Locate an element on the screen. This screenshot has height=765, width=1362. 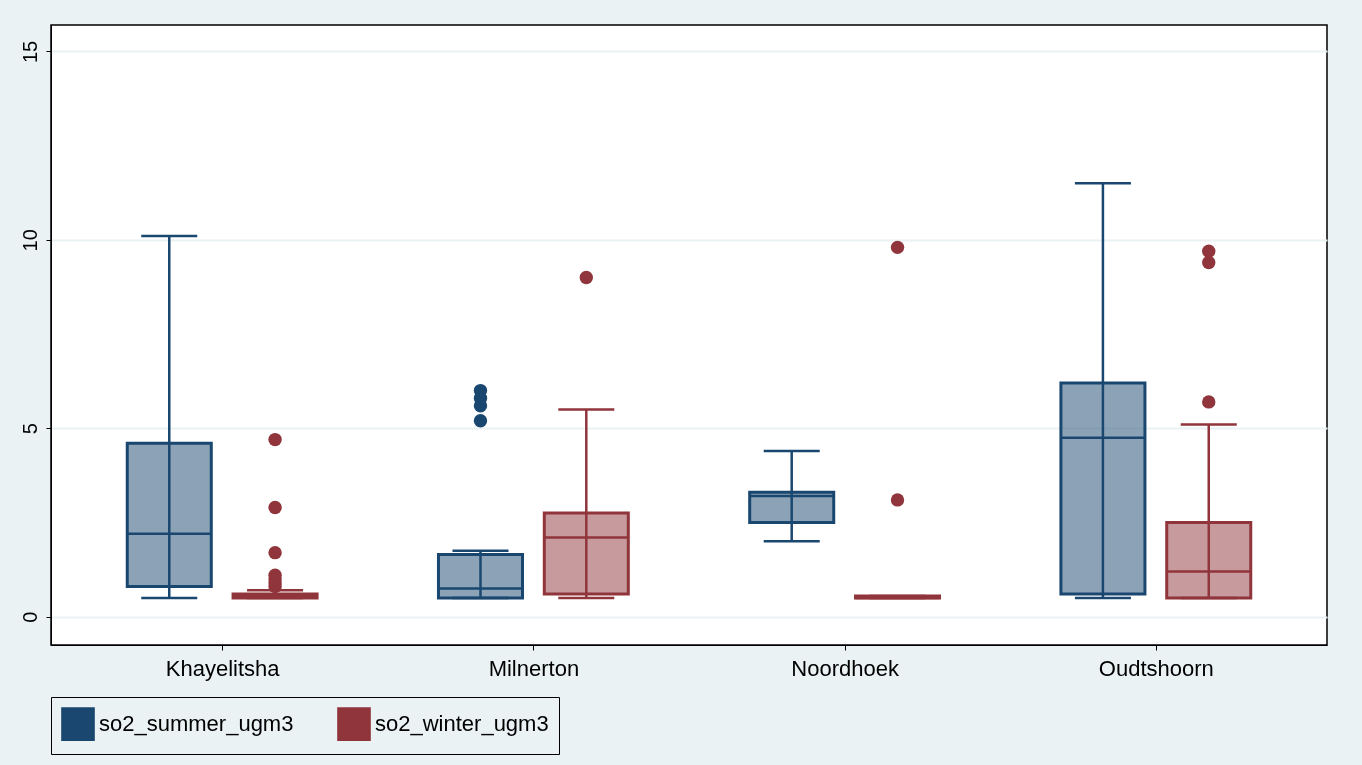
y-tick-label: 0 is located at coordinates (29, 617).